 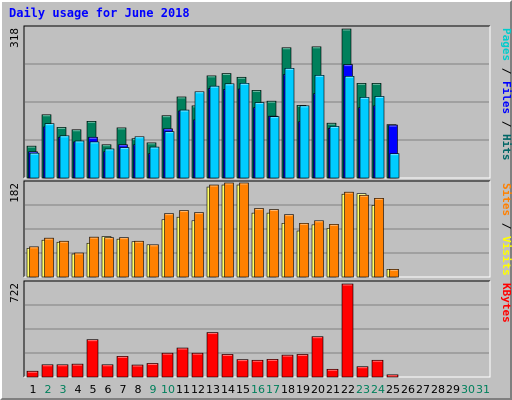 I want to click on panel-visits-ylabel-part-1: /, so click(x=506, y=226).